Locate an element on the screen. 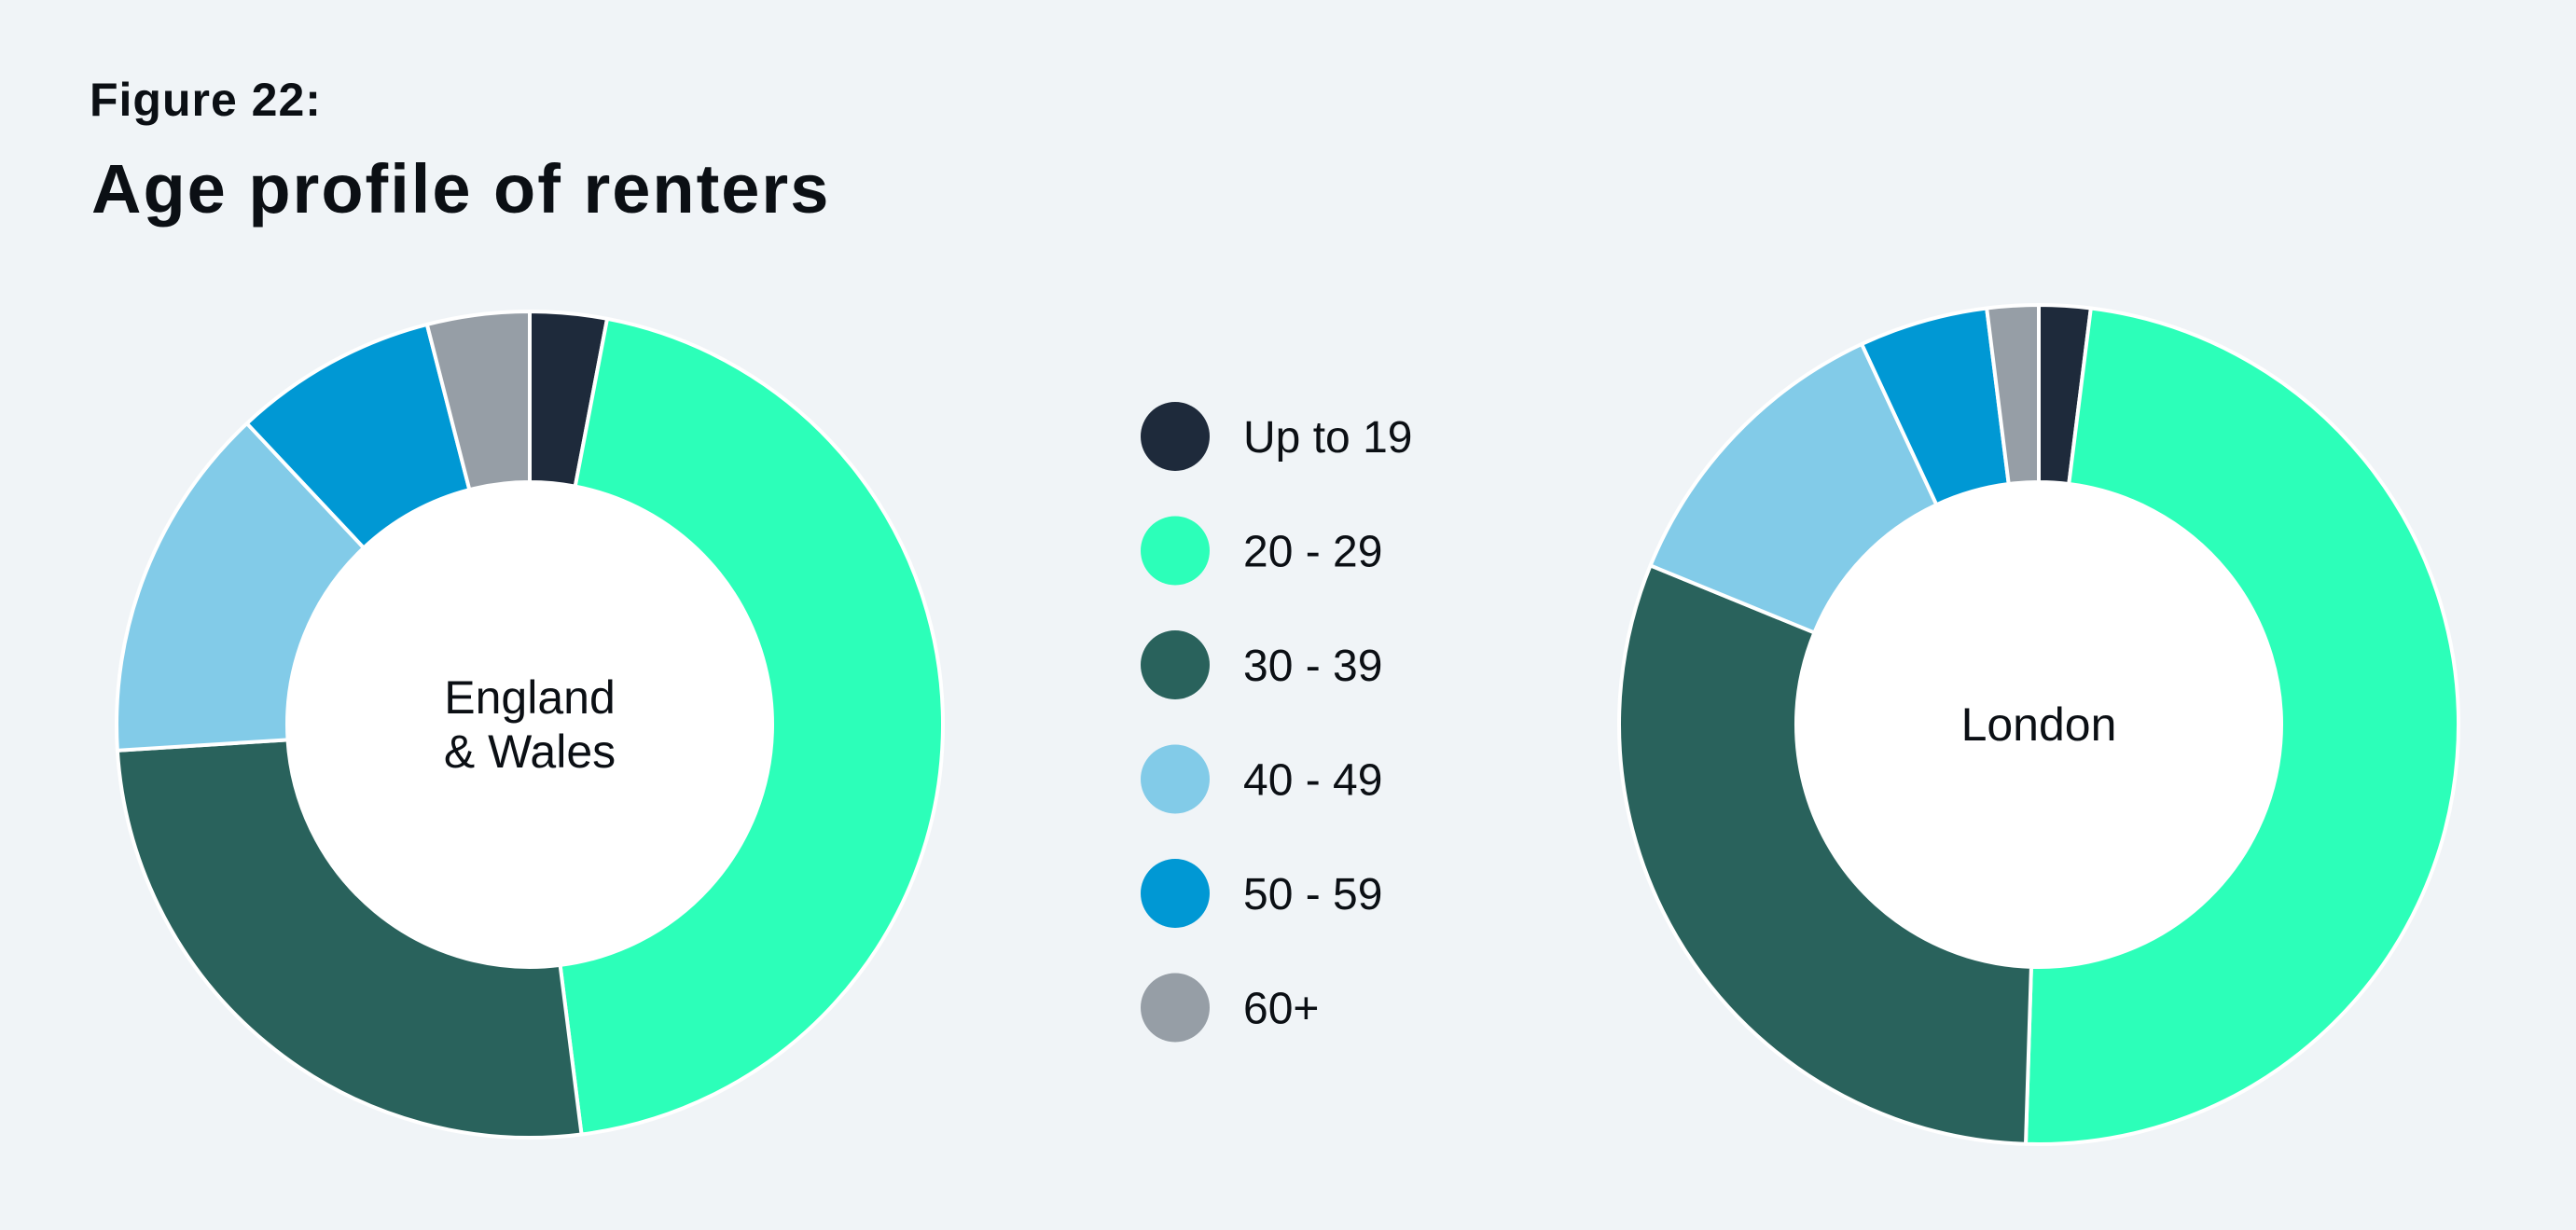  legend: Up to 19 20 - 29 30 - 39 40 - 49 50 - 59 60+ is located at coordinates (1276, 722).